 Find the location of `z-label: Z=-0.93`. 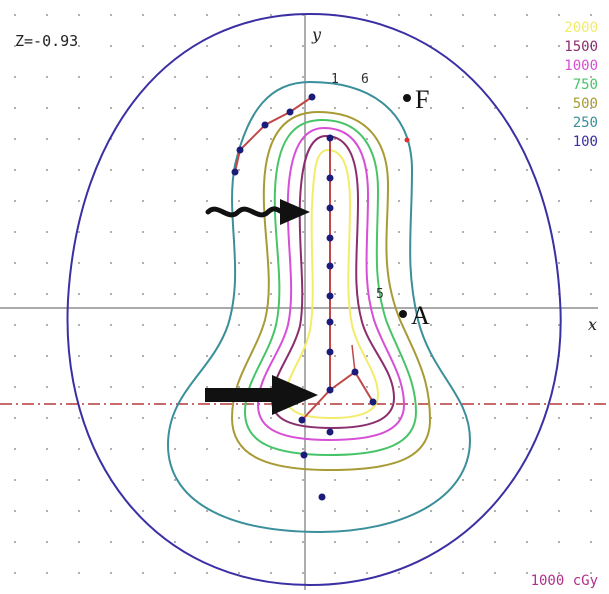

z-label: Z=-0.93 is located at coordinates (46, 41).